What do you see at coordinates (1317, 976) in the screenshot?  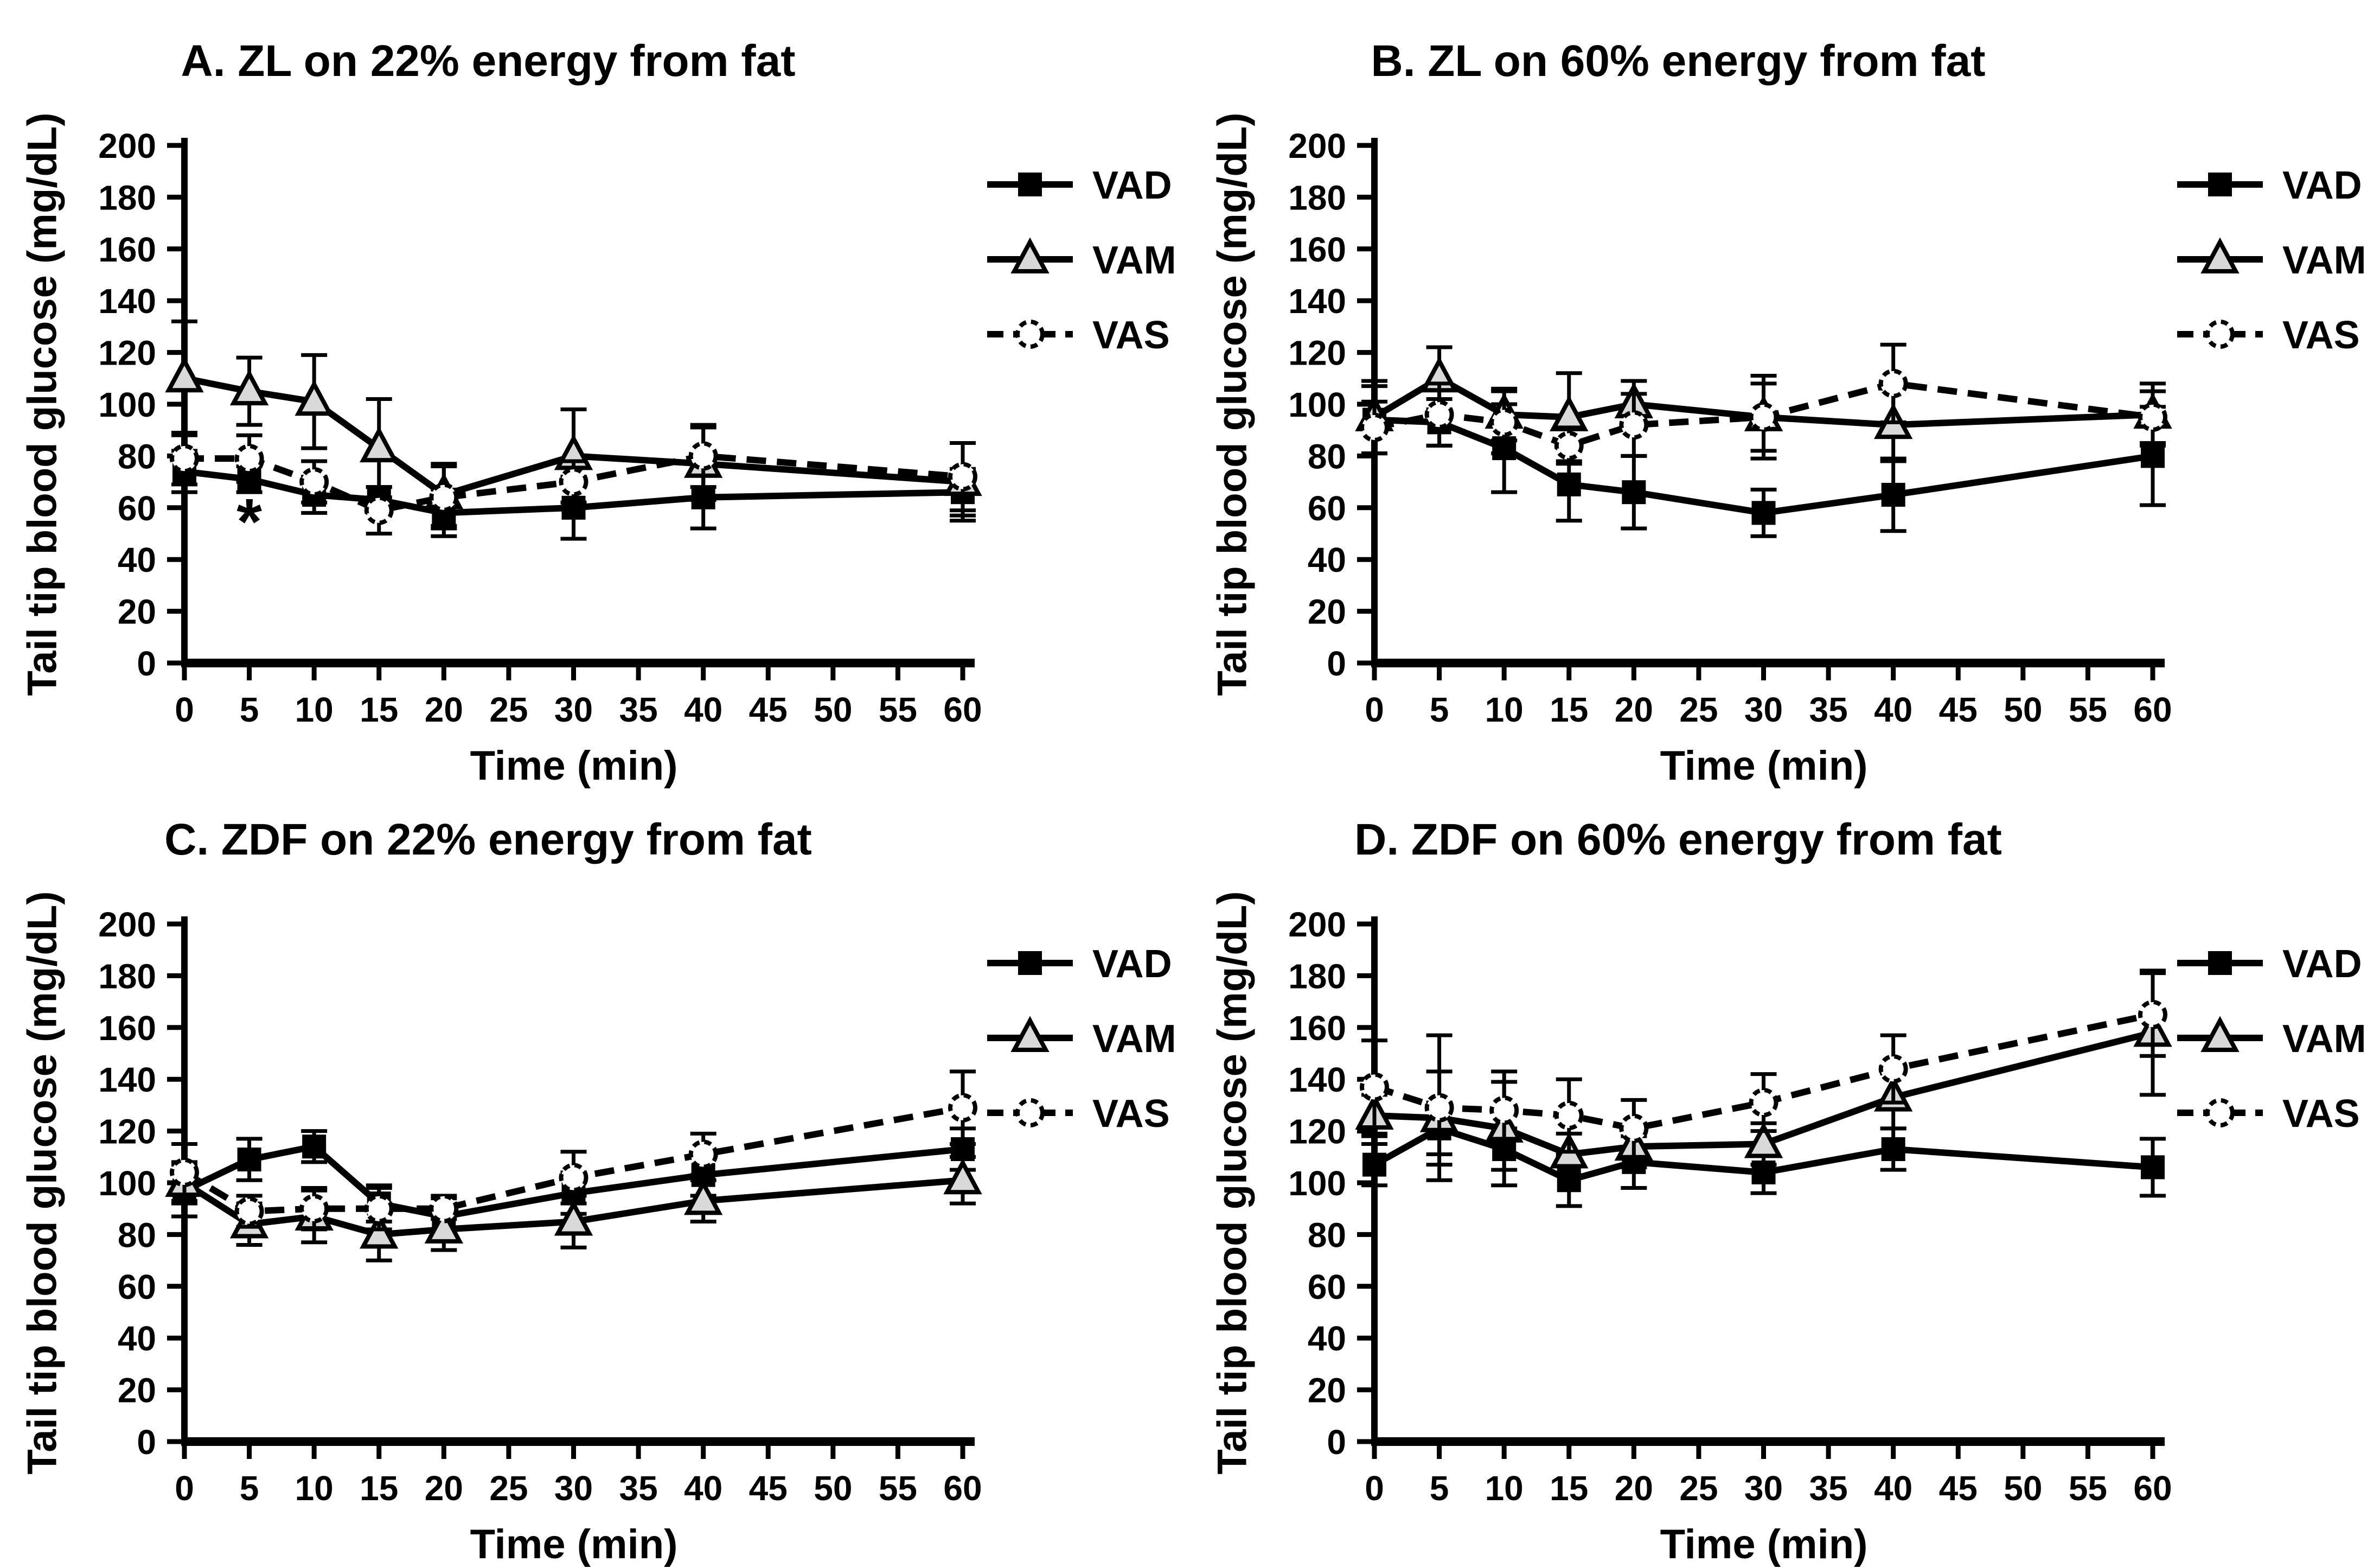 I see `y-tick-label: 180` at bounding box center [1317, 976].